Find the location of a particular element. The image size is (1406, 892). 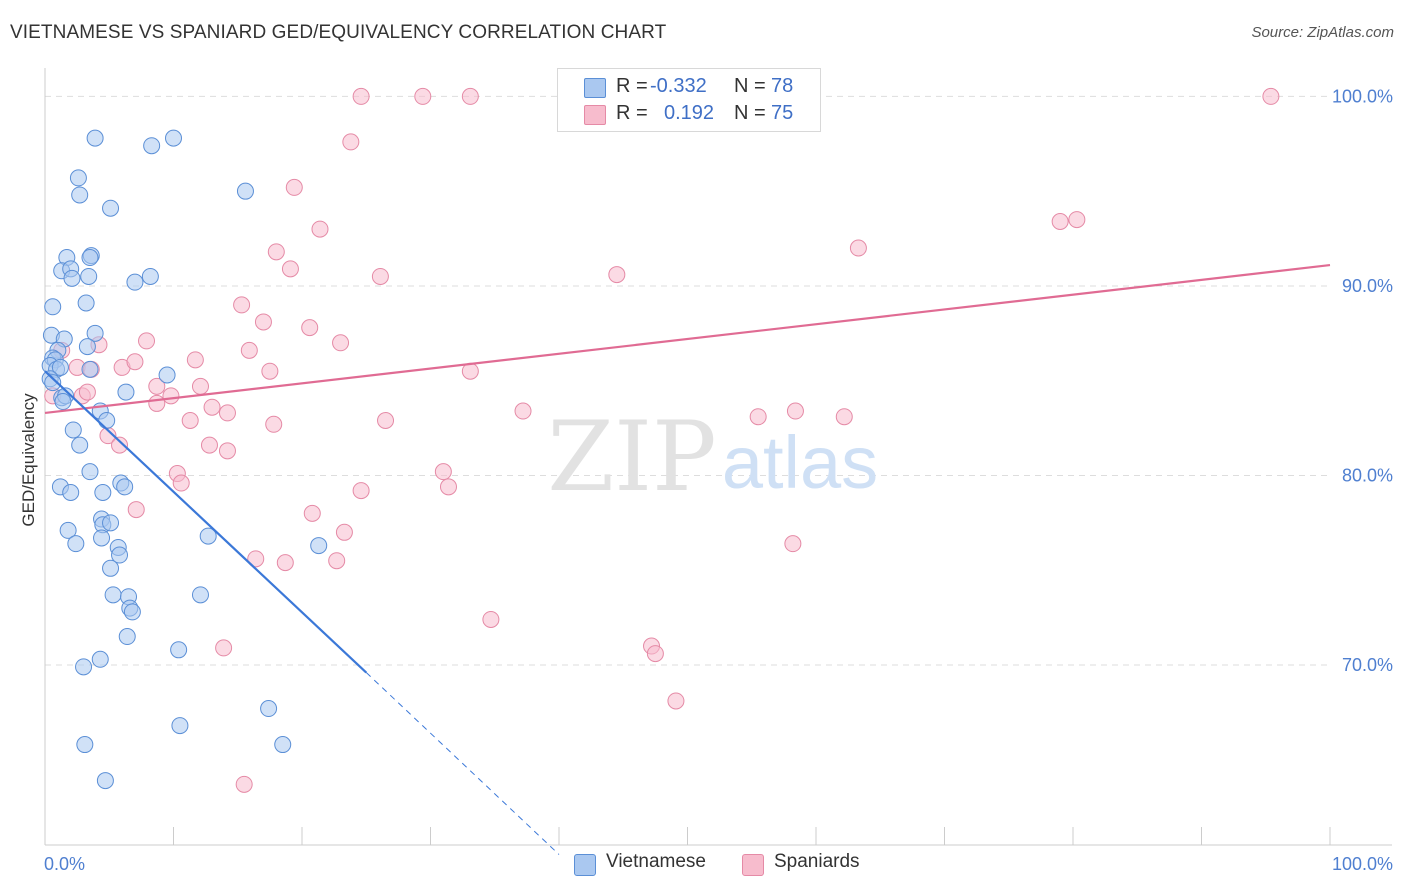

legend-n-value: 78 is located at coordinates (782, 86).